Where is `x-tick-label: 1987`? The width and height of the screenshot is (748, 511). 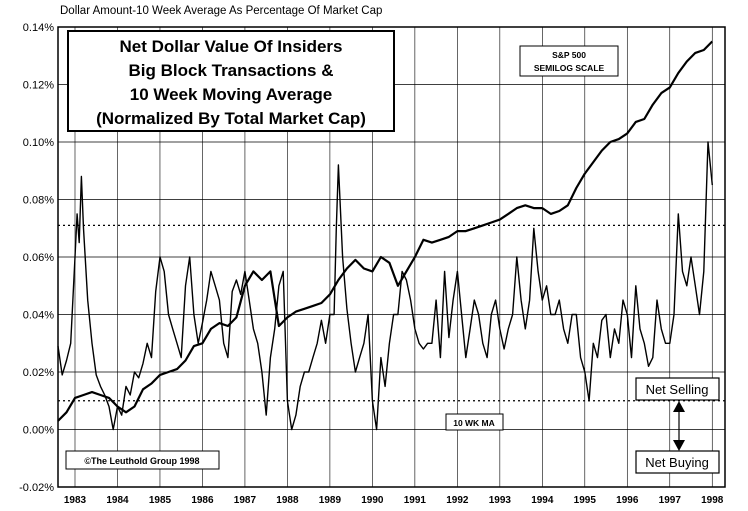
x-tick-label: 1987 is located at coordinates (245, 500).